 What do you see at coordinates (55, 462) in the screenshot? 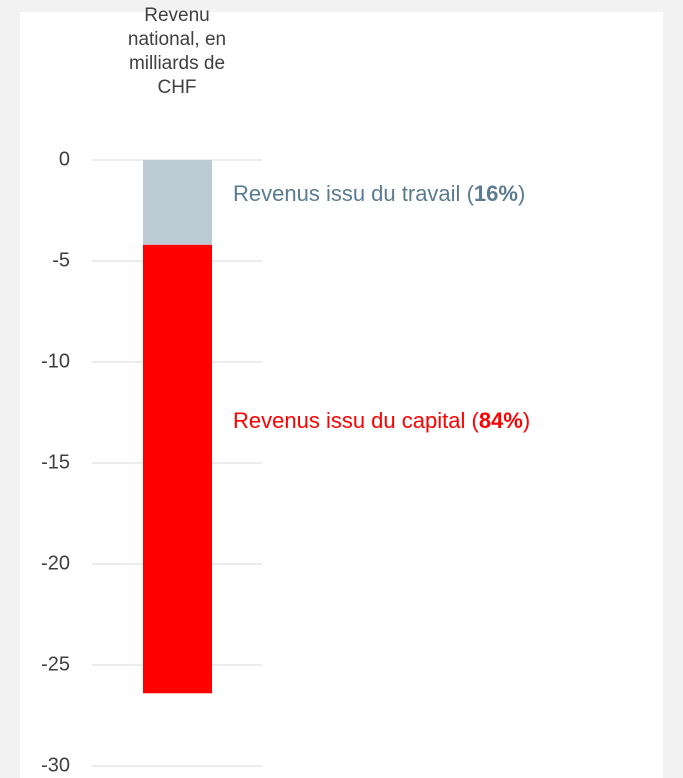
I see `y-tick-label: -15` at bounding box center [55, 462].